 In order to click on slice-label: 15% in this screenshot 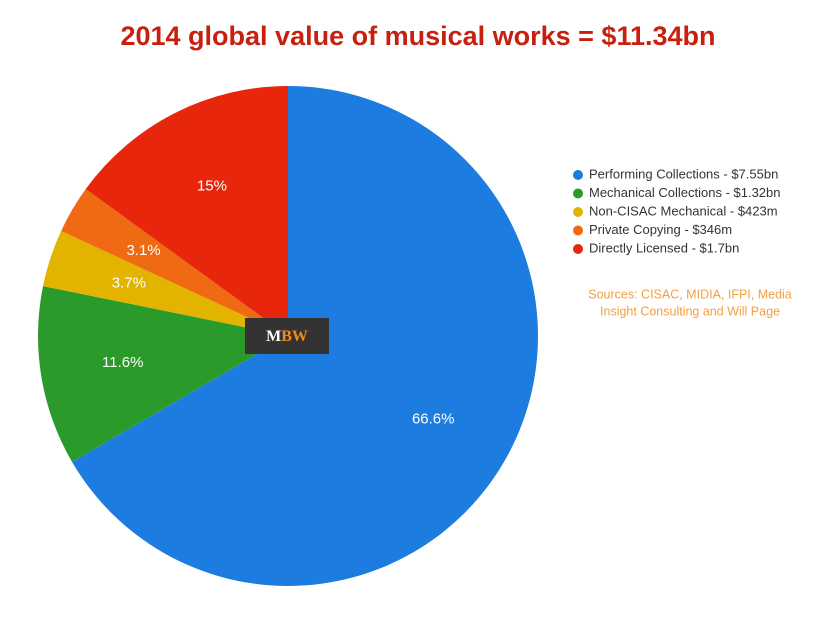, I will do `click(212, 186)`.